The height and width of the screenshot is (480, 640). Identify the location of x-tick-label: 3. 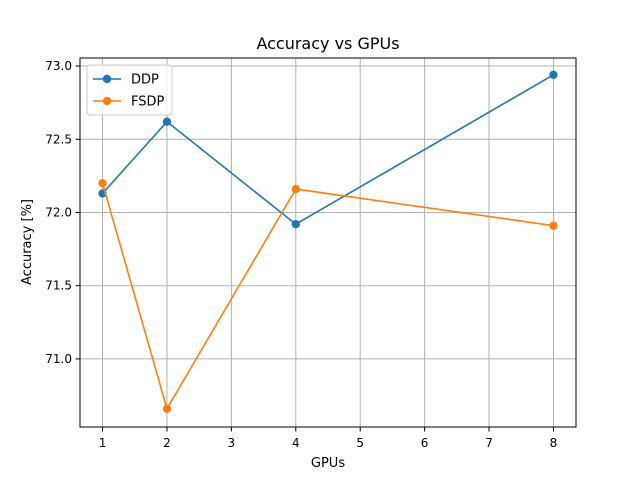
(232, 443).